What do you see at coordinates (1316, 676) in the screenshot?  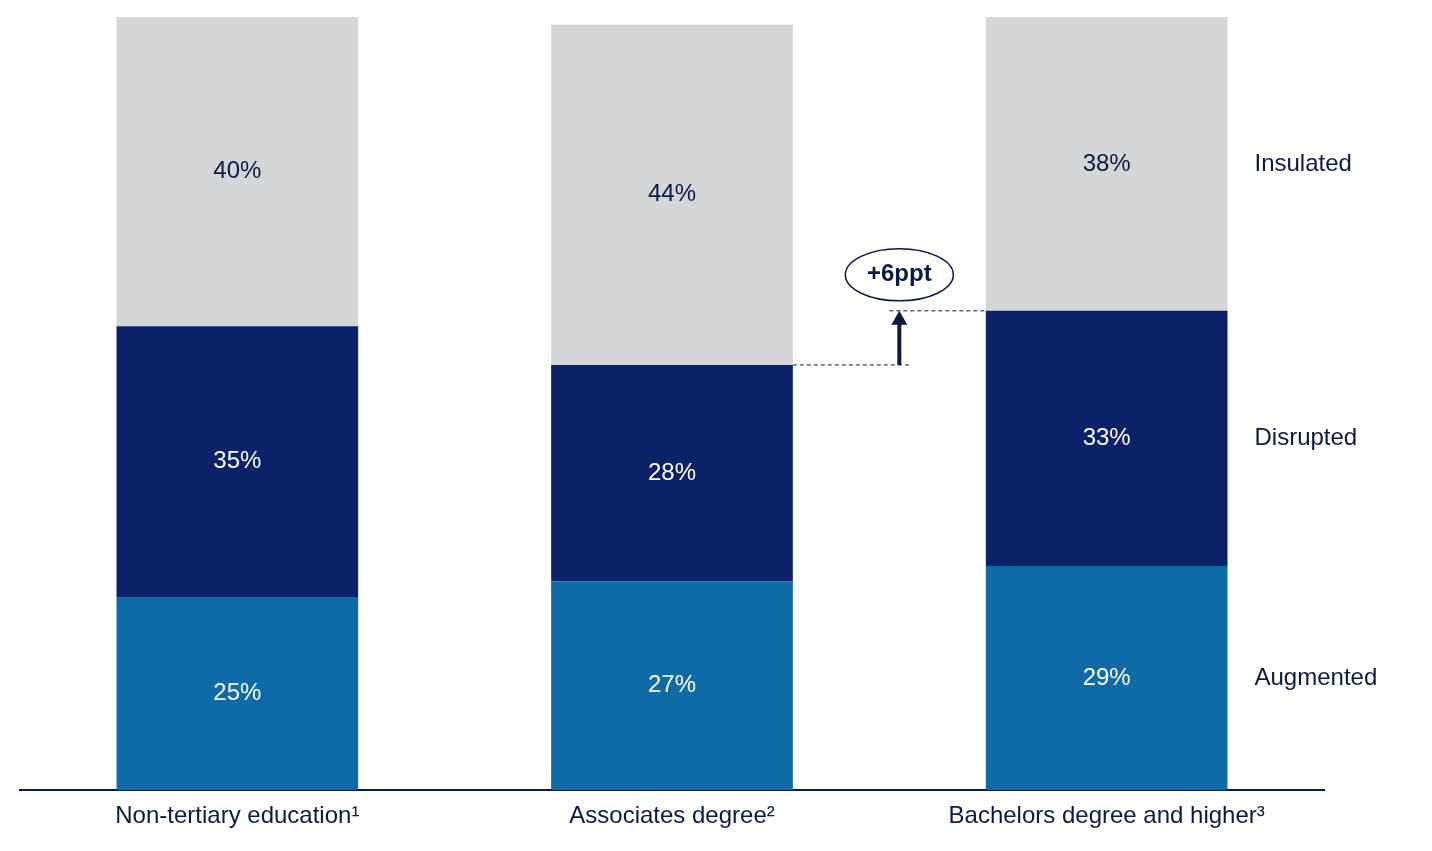 I see `series-label: Augmented` at bounding box center [1316, 676].